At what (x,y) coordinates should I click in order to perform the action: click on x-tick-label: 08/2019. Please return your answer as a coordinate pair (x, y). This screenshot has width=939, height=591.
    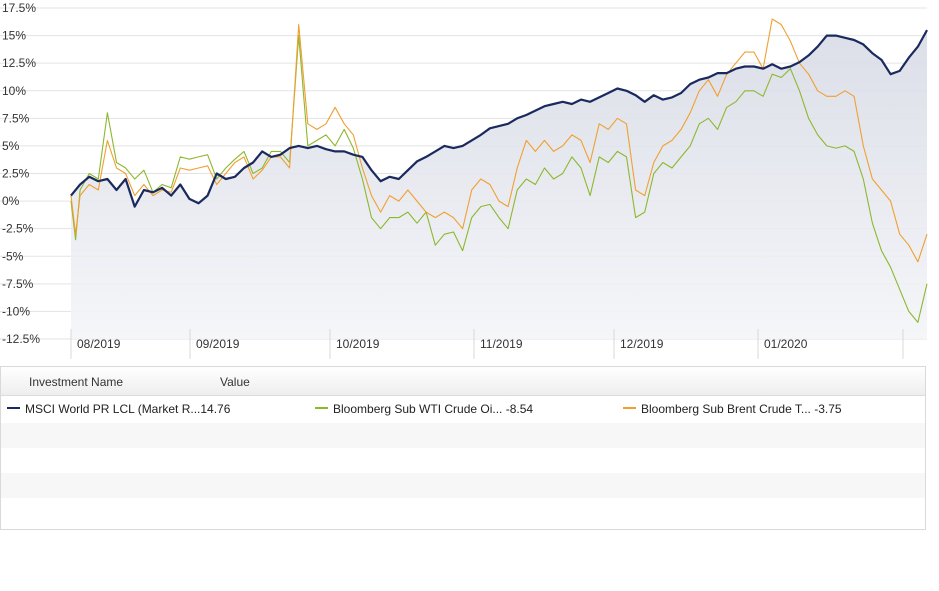
    Looking at the image, I should click on (99, 344).